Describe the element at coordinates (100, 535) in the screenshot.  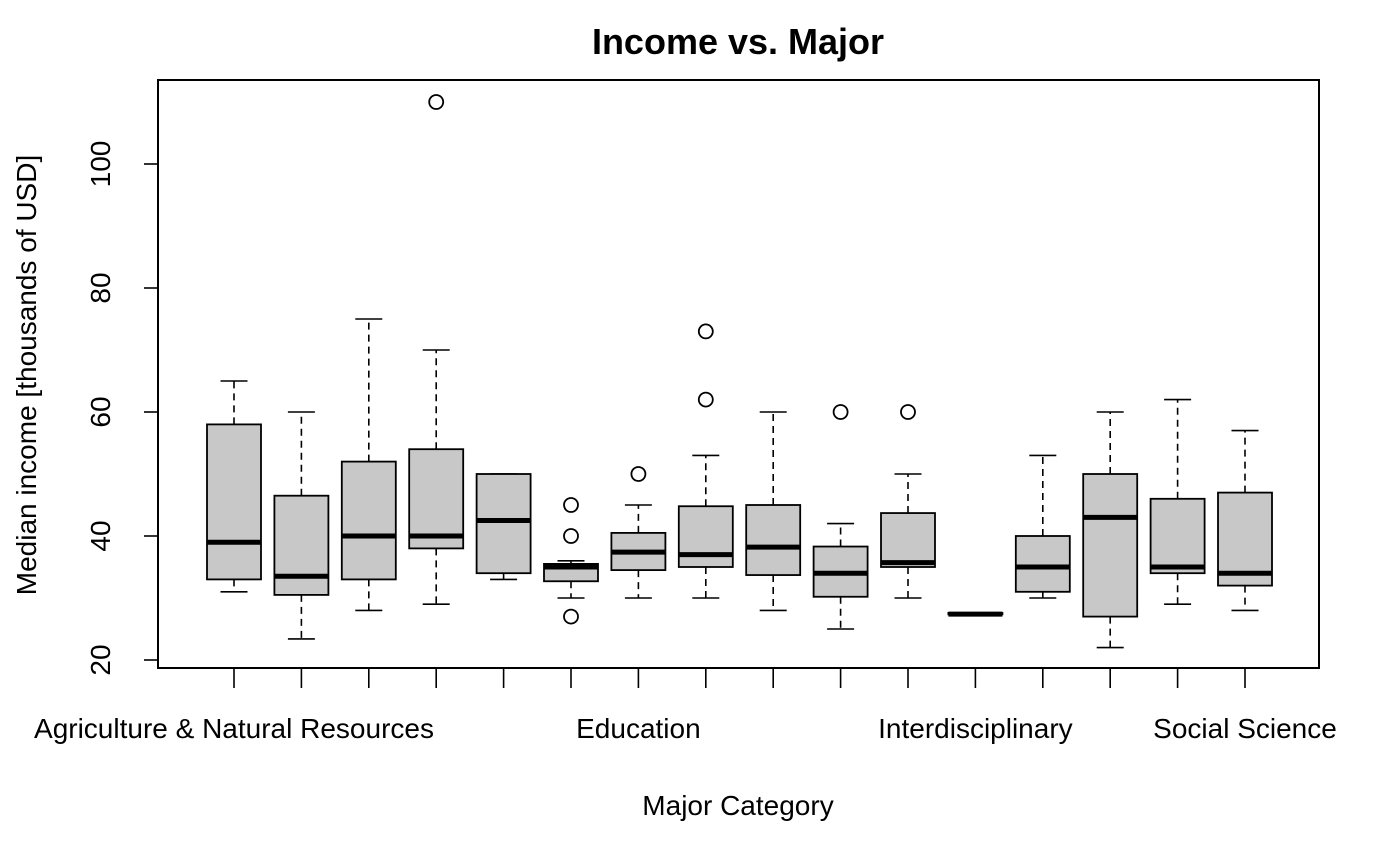
I see `y-tick-label: 40` at that location.